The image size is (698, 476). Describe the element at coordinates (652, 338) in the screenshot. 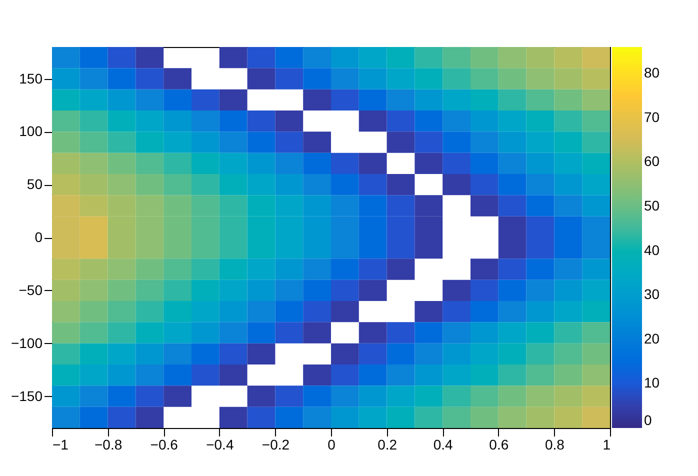

I see `color-bar-label: 20` at that location.